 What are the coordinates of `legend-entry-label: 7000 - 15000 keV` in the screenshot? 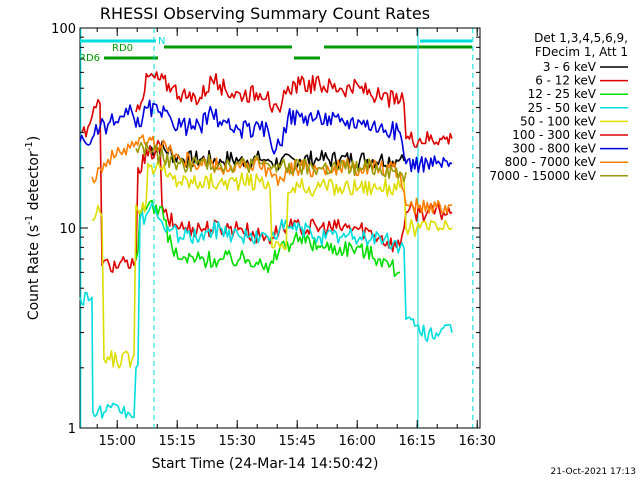 It's located at (542, 176).